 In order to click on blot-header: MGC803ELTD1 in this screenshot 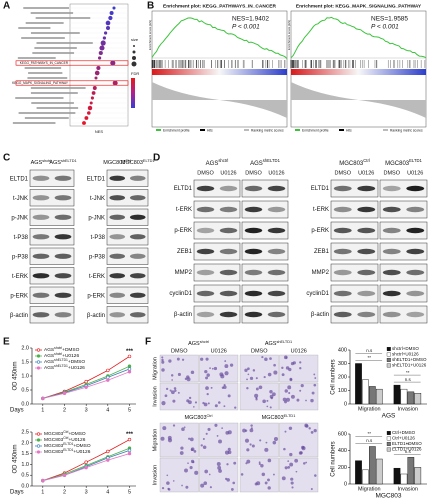, I will do `click(138, 162)`.